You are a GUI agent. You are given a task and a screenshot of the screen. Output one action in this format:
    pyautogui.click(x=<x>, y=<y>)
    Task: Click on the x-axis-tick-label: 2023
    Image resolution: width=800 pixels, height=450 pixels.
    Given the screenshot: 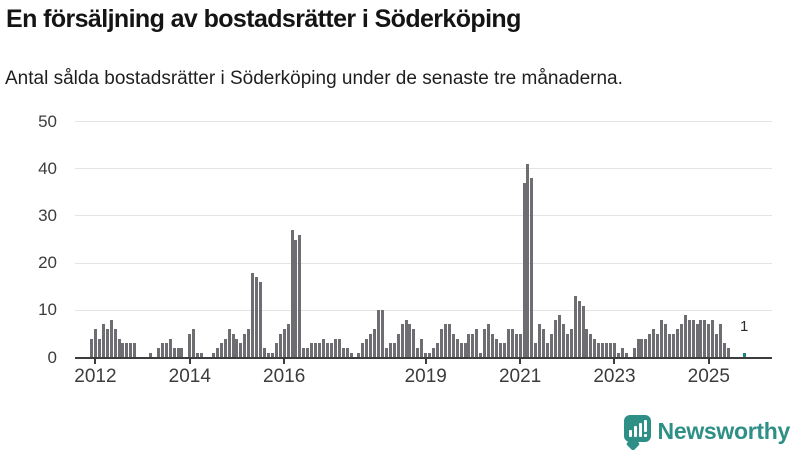 What is the action you would take?
    pyautogui.click(x=614, y=376)
    